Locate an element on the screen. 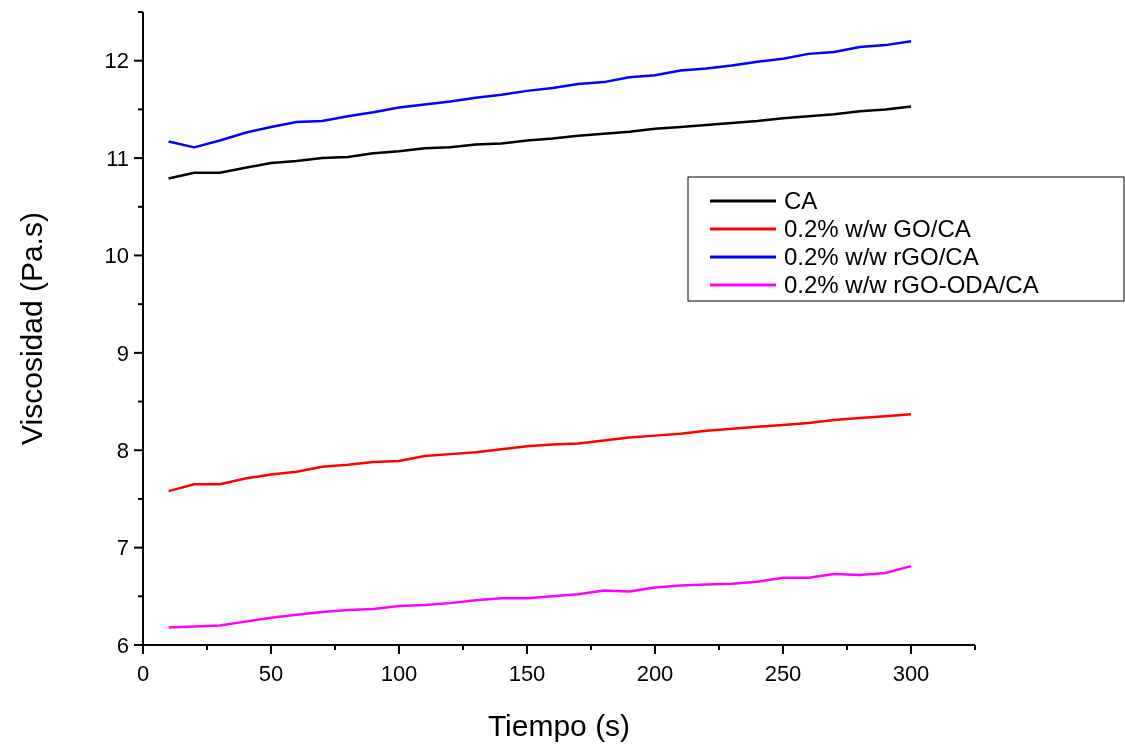 The image size is (1125, 748). legend-label: CA is located at coordinates (801, 201).